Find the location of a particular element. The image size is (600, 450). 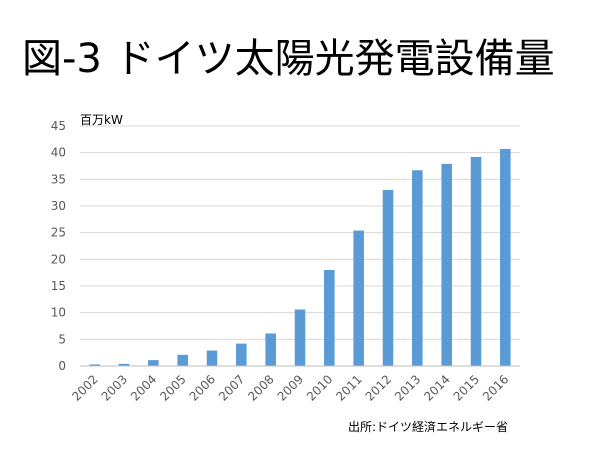

y-tick-label: 40 is located at coordinates (58, 153).